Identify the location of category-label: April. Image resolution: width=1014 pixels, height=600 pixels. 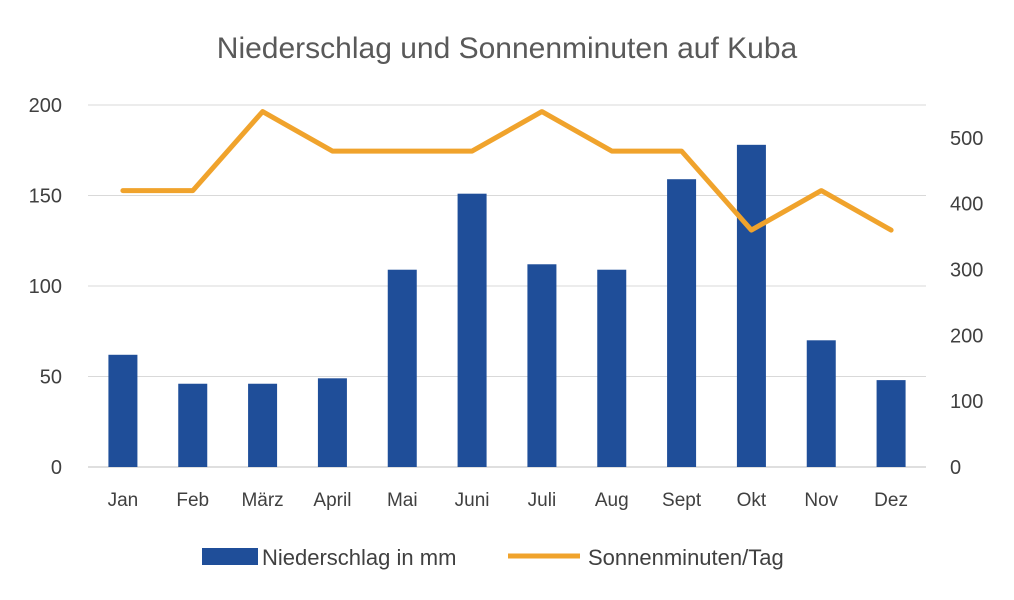
(332, 500).